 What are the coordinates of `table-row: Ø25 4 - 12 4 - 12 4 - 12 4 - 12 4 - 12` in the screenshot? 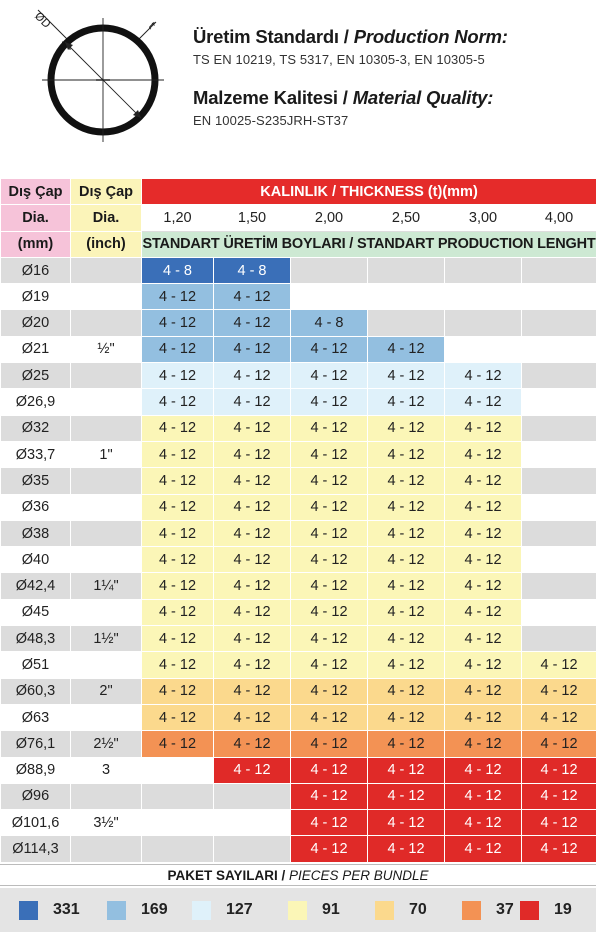 It's located at (298, 376).